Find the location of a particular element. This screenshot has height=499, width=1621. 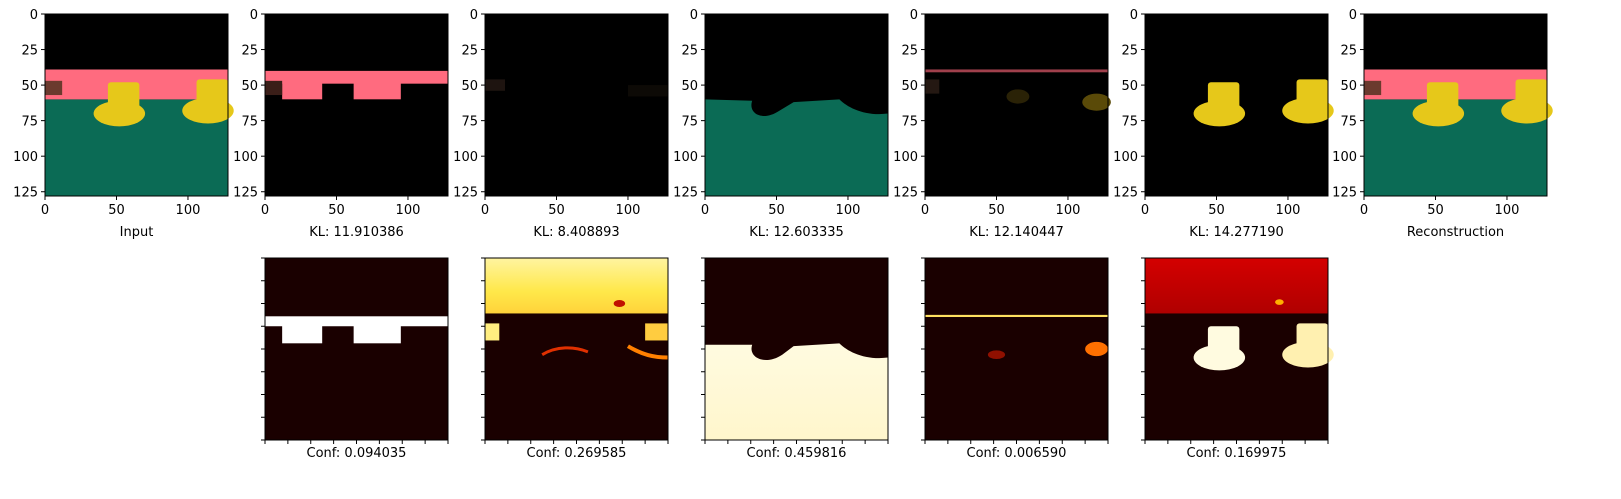

panel-background is located at coordinates (1016, 105).